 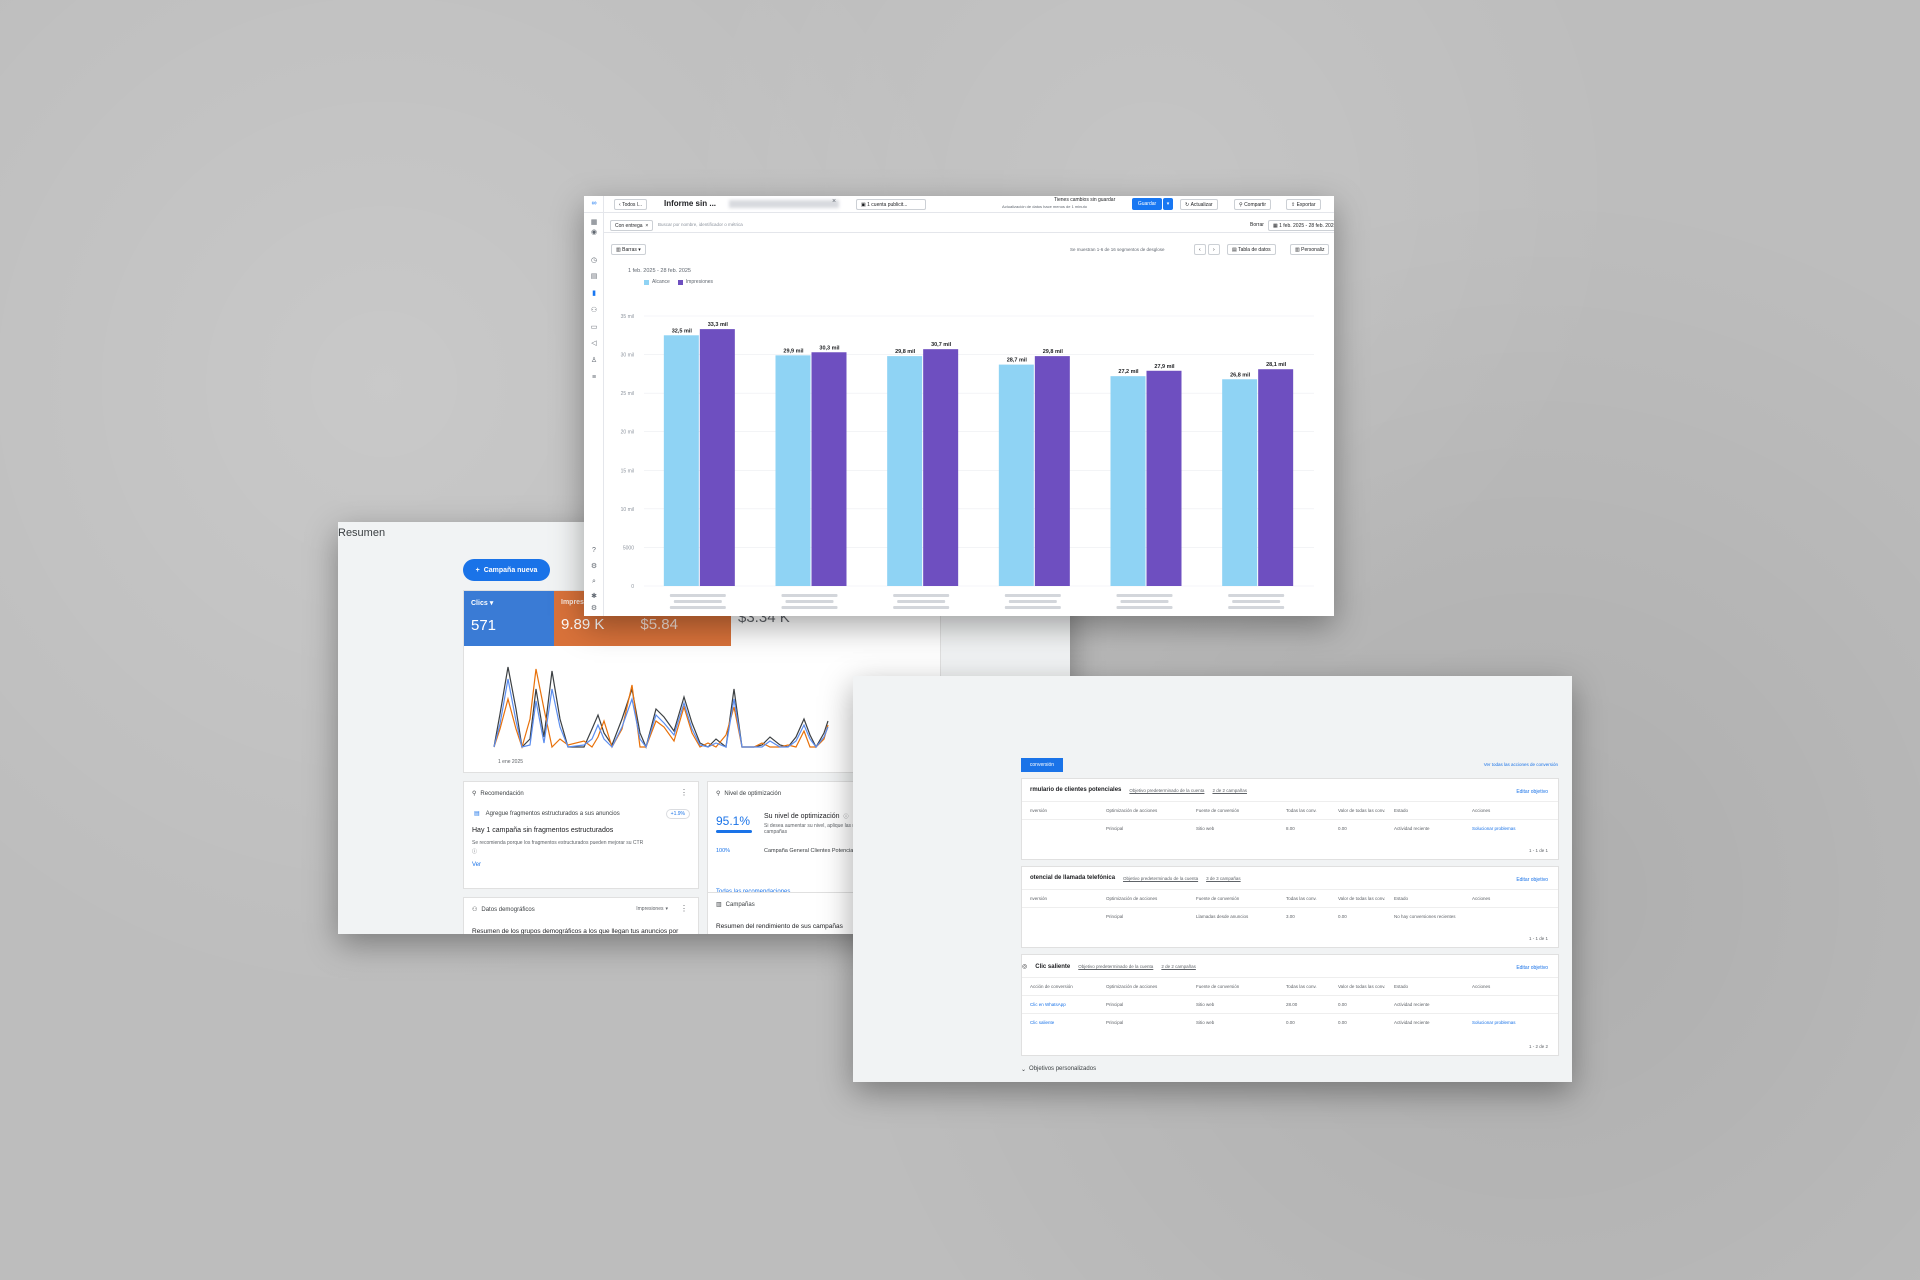 What do you see at coordinates (1310, 249) in the screenshot?
I see `customize-button: ▥ Personaliz` at bounding box center [1310, 249].